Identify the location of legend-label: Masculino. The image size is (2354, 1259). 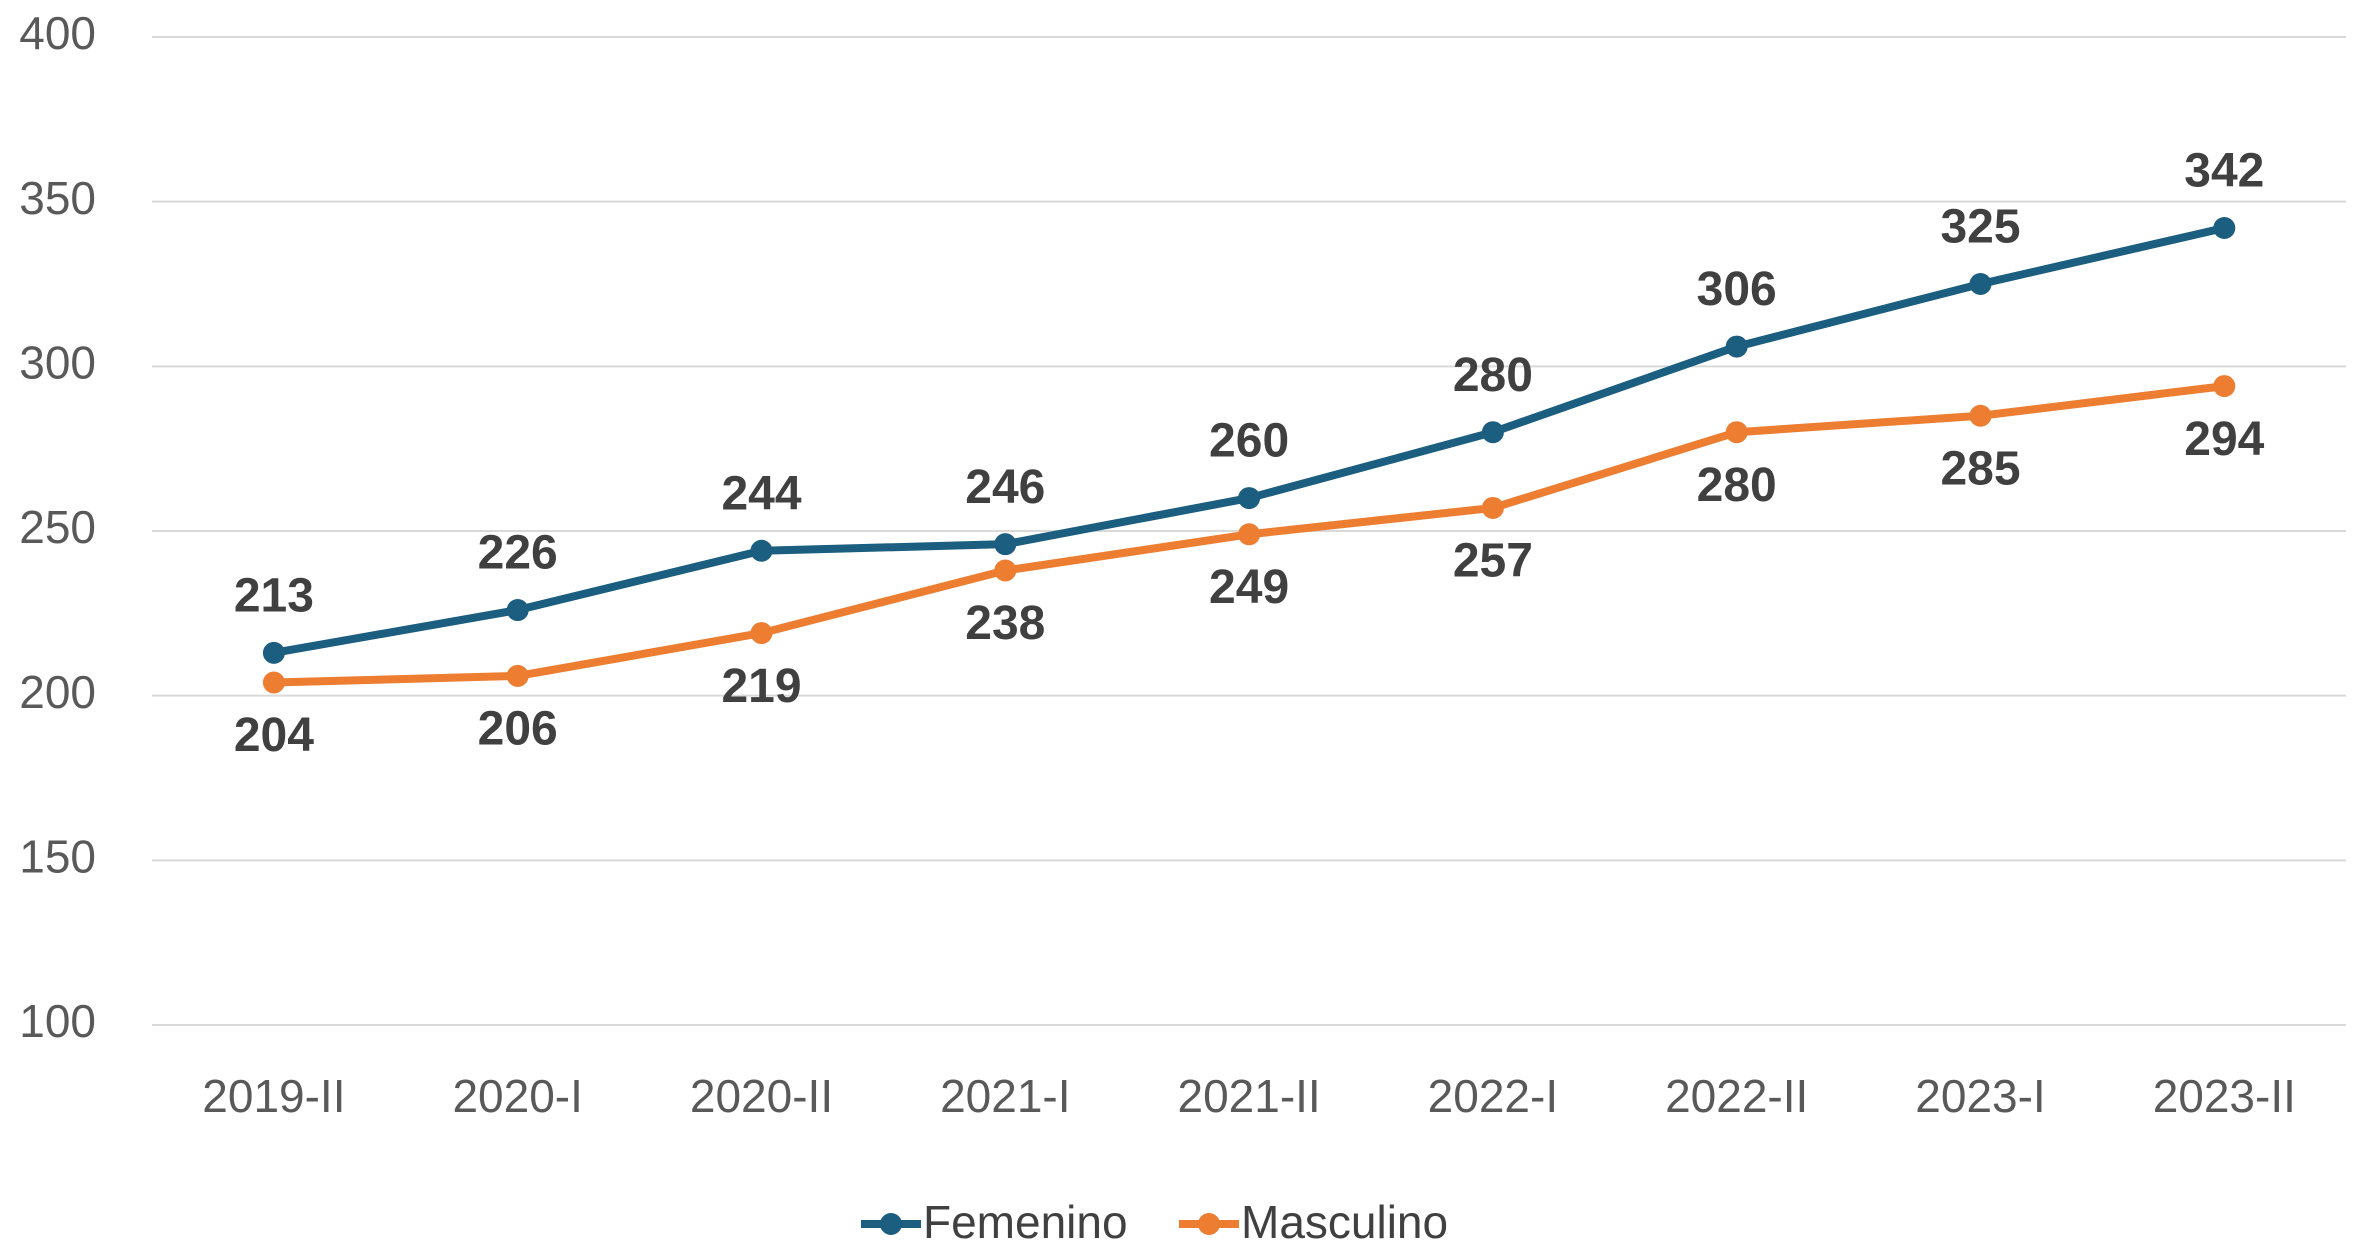
(1344, 1222).